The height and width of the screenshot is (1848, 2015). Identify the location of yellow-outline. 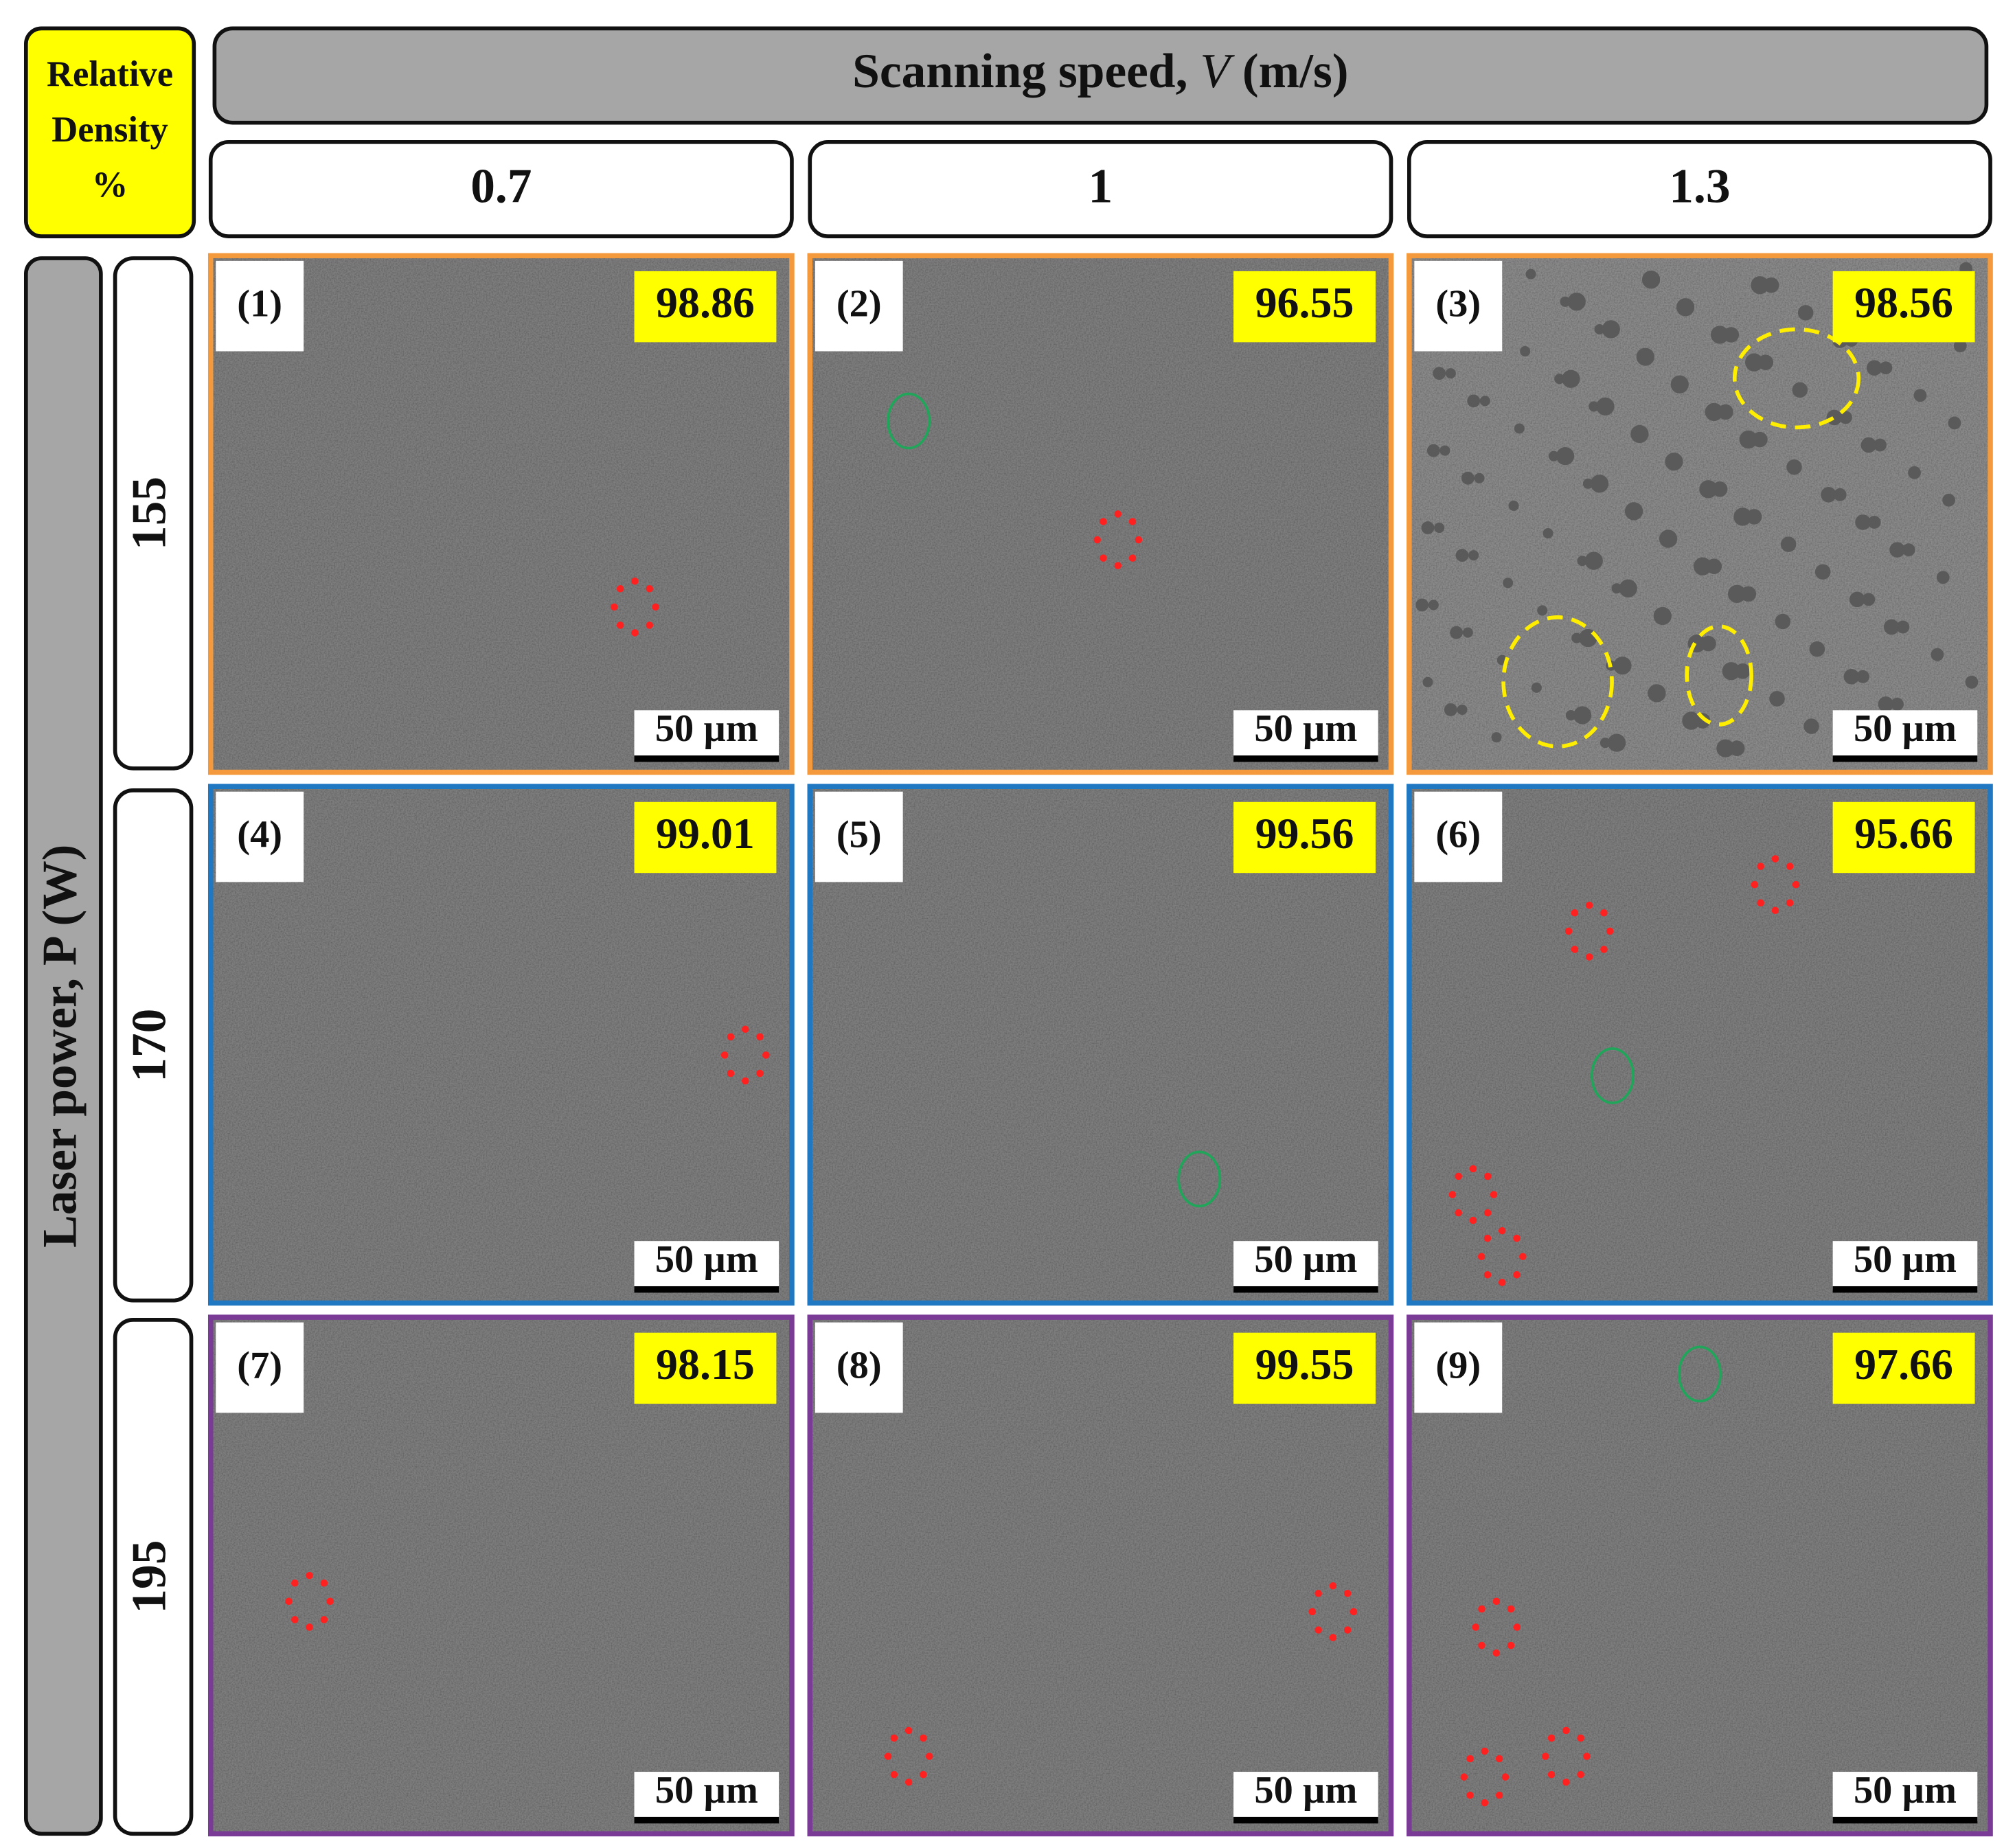
(1719, 675).